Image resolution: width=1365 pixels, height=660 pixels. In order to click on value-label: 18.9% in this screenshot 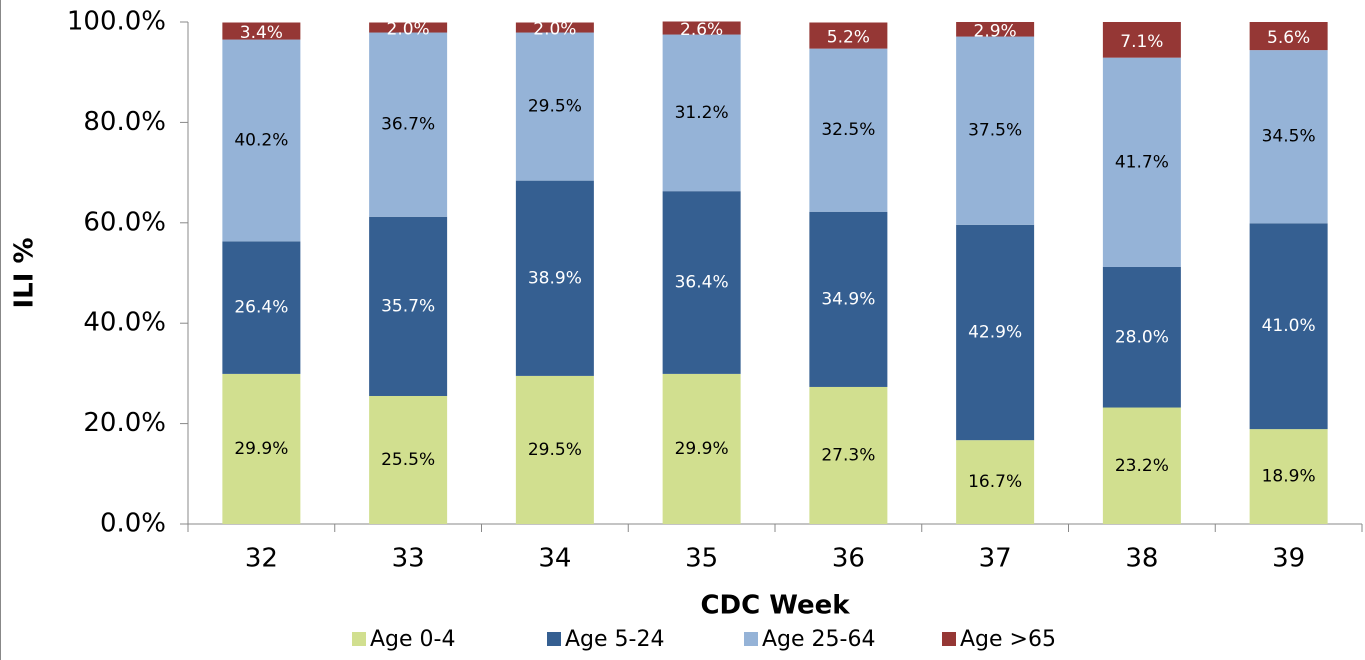, I will do `click(1289, 477)`.